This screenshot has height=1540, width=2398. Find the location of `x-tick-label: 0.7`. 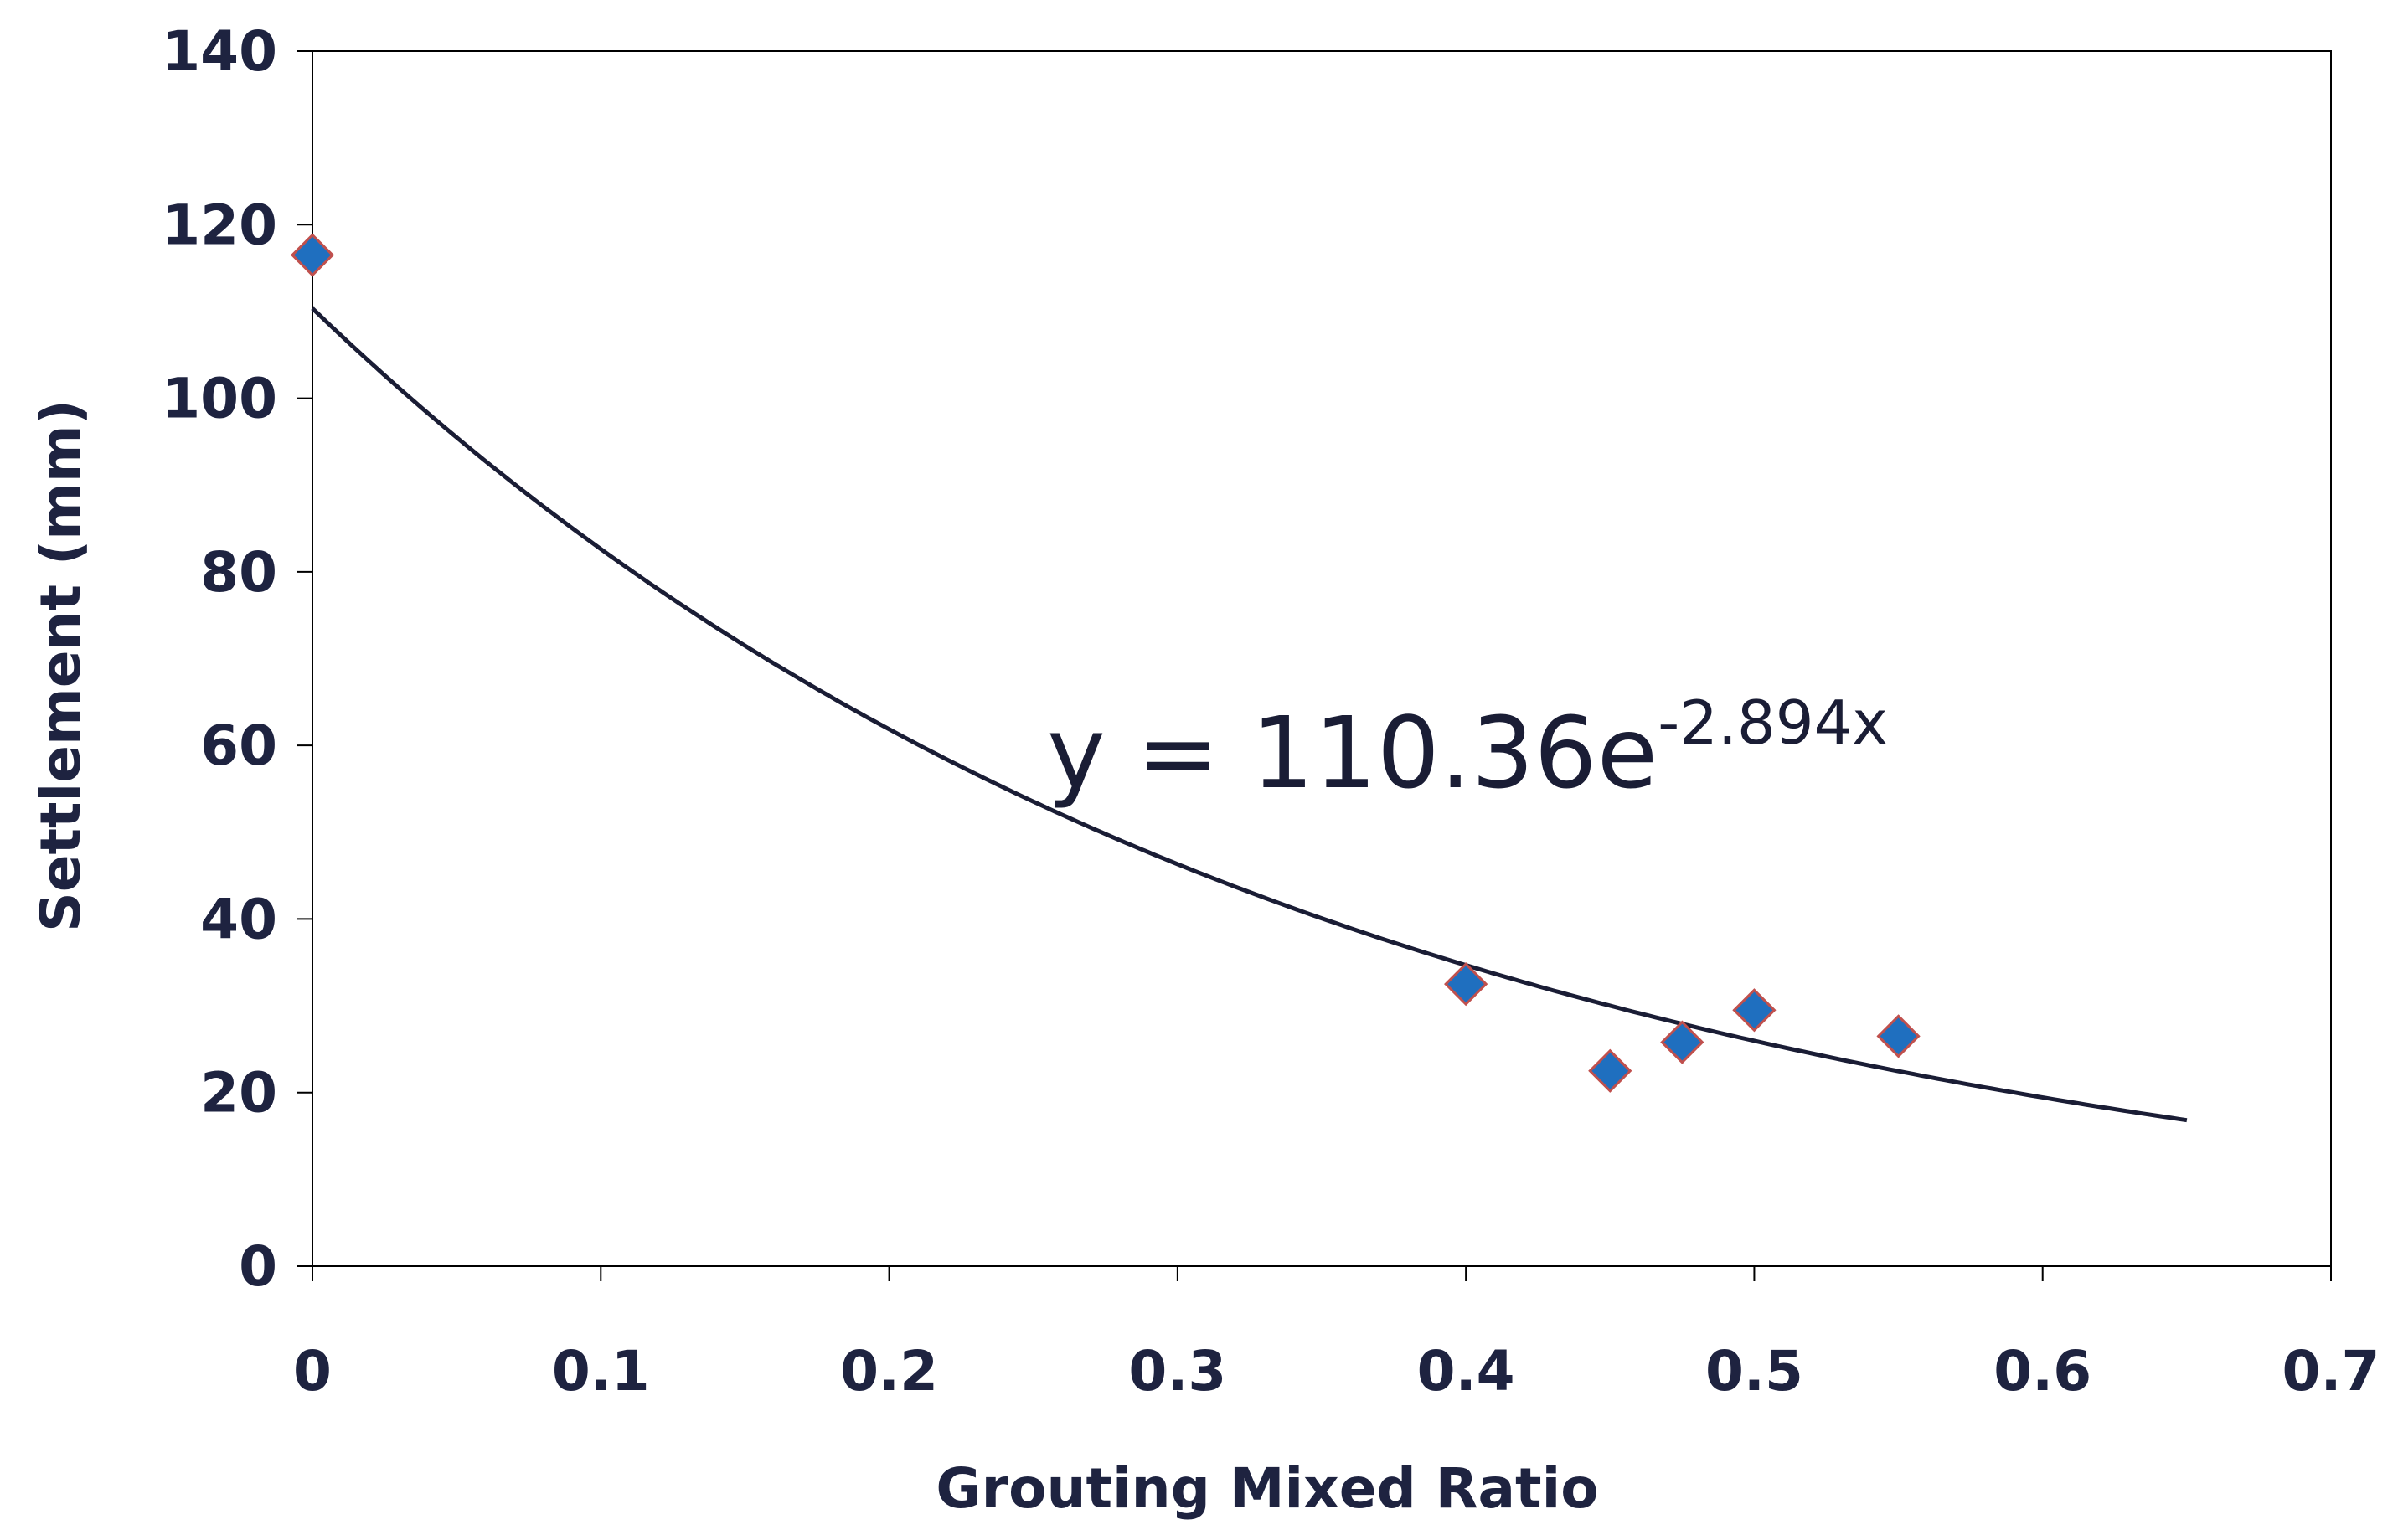

x-tick-label: 0.7 is located at coordinates (2331, 1372).